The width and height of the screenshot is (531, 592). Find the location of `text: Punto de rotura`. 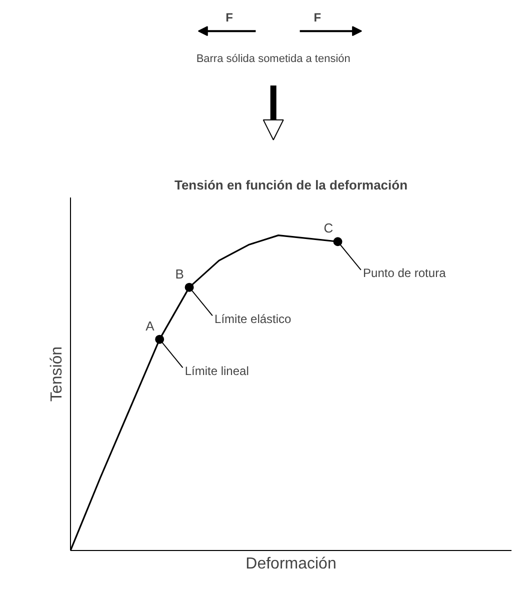

text: Punto de rotura is located at coordinates (404, 273).